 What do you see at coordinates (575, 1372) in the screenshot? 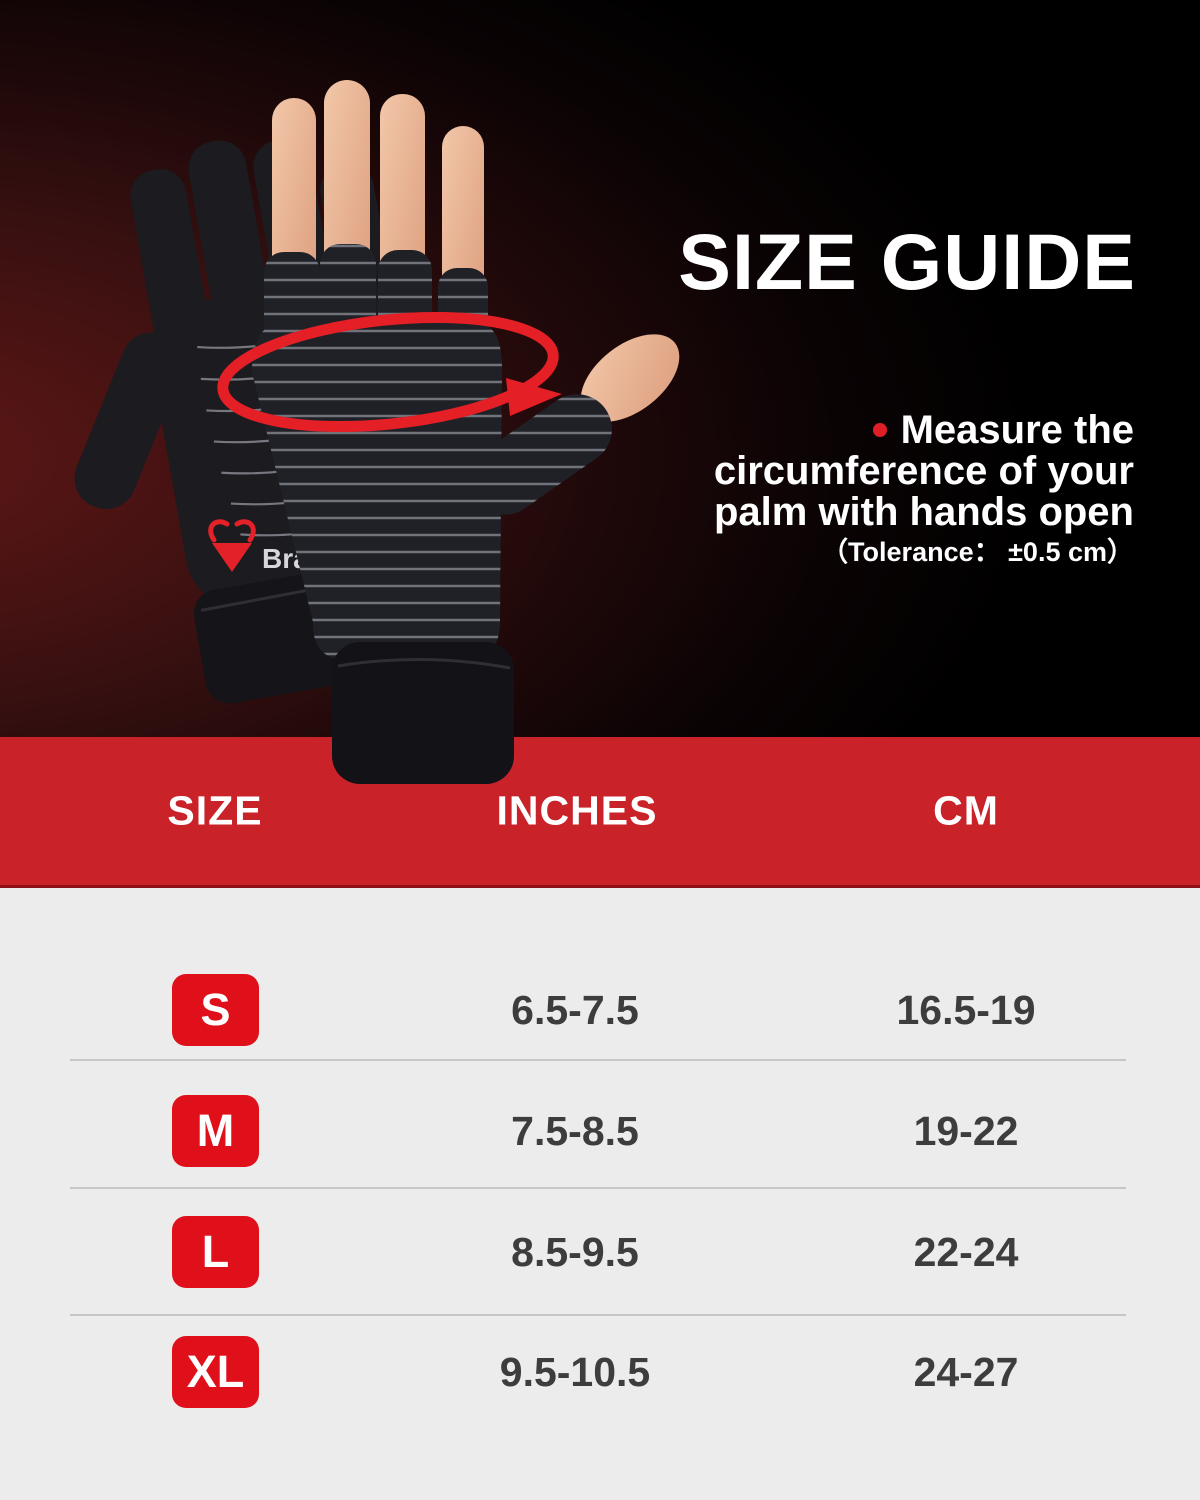
I see `inches-value-xl: 9.5-10.5` at bounding box center [575, 1372].